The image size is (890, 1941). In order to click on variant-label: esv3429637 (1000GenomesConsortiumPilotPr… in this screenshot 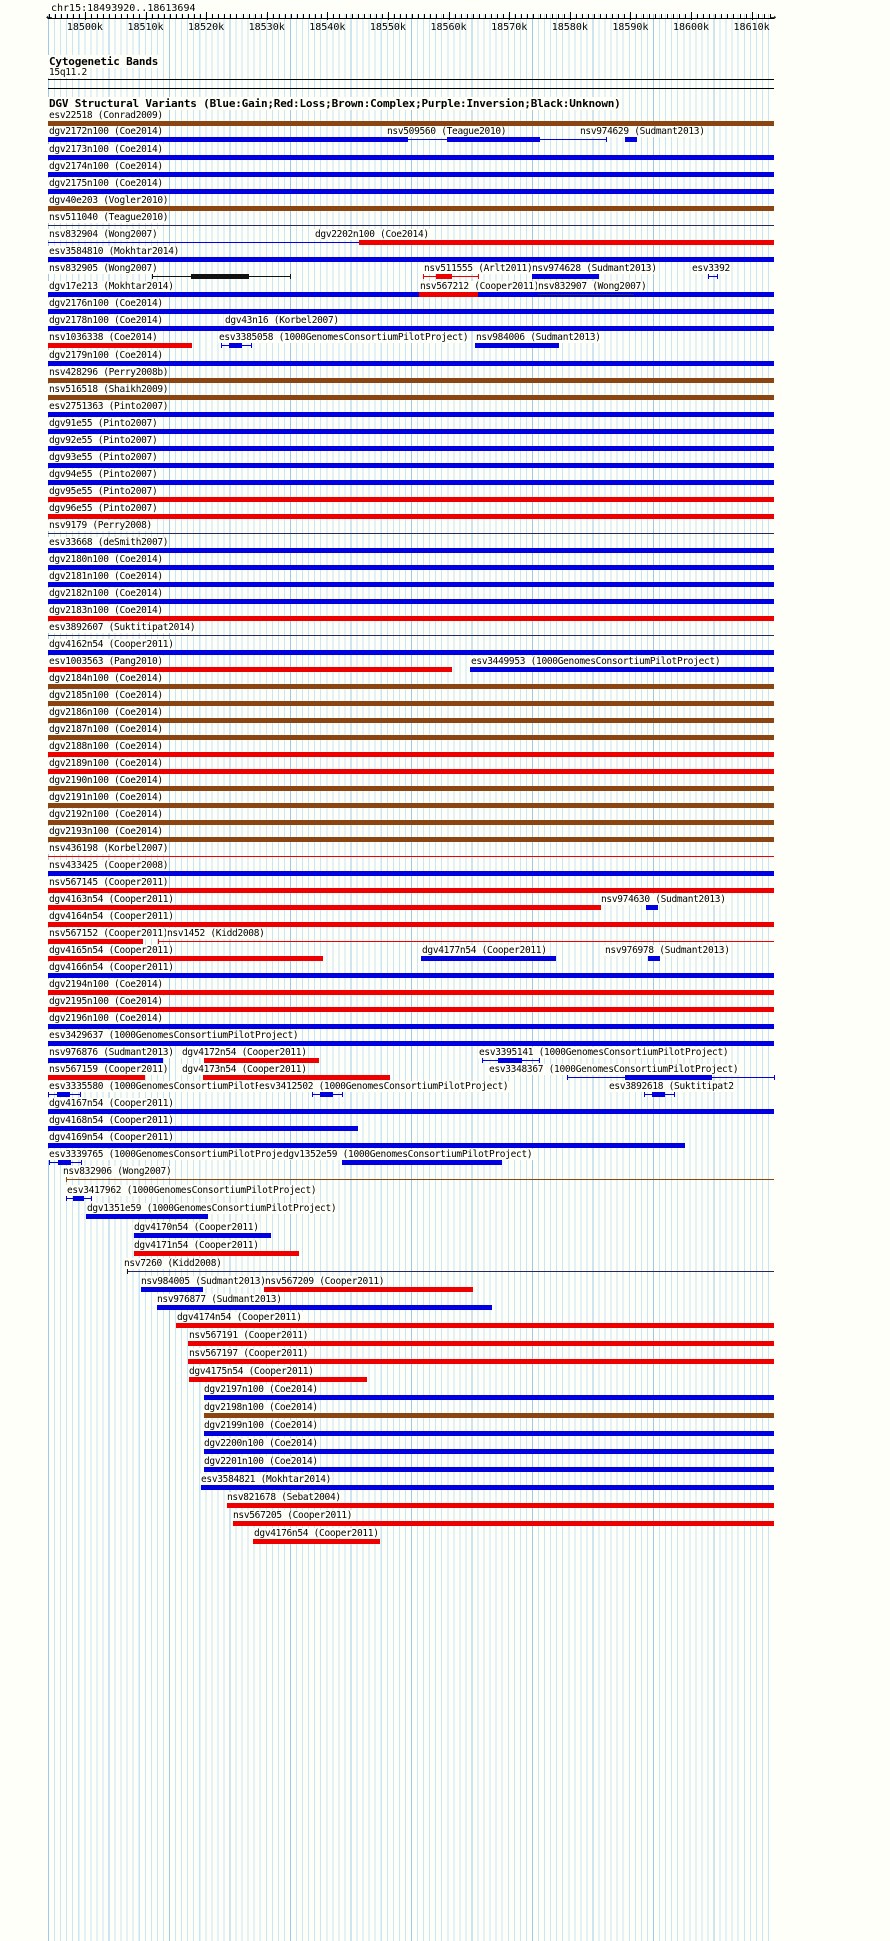, I will do `click(174, 1035)`.